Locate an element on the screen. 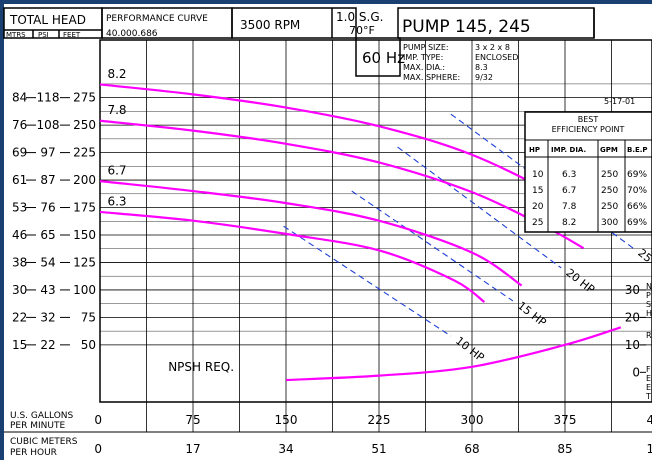 This screenshot has width=652, height=460. bep-table-box is located at coordinates (588, 172).